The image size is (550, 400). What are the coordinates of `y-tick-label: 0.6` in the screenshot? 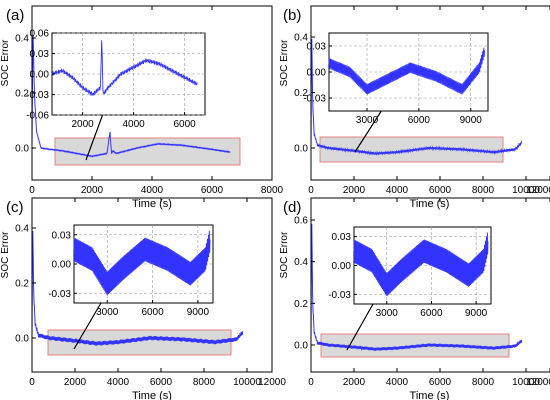 It's located at (301, 221).